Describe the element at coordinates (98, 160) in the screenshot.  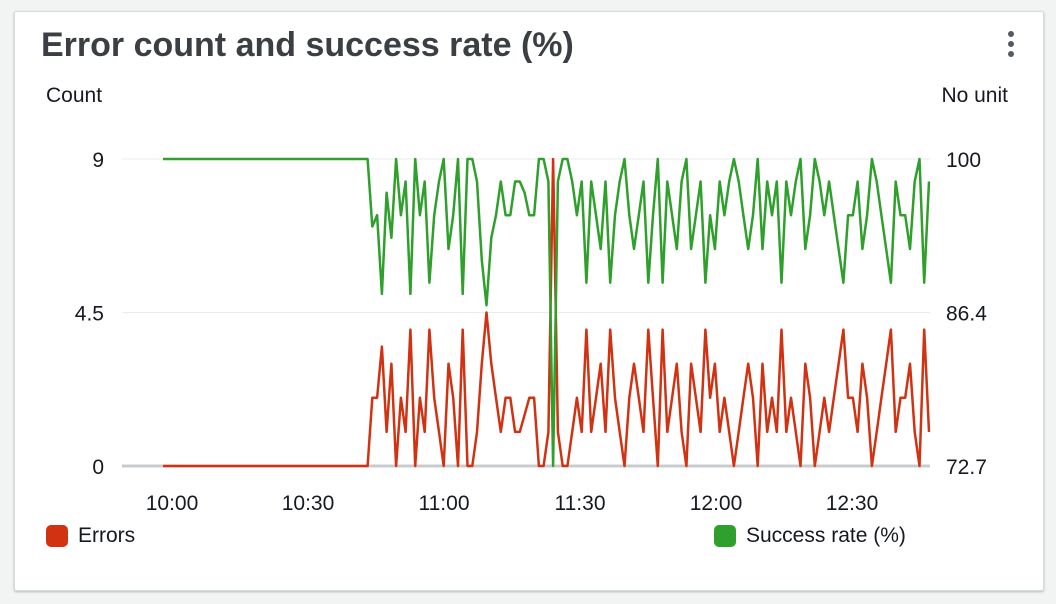
I see `left-tick-label: 9` at that location.